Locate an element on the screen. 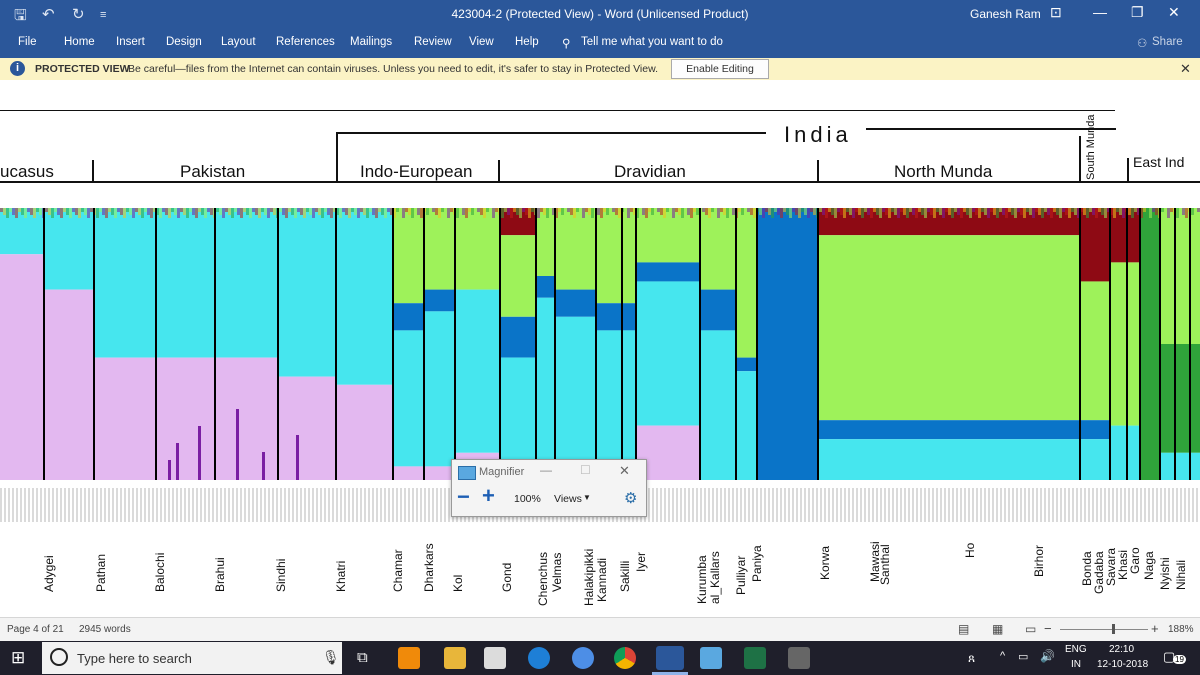 This screenshot has height=675, width=1200. file-explorer-icon is located at coordinates (455, 658).